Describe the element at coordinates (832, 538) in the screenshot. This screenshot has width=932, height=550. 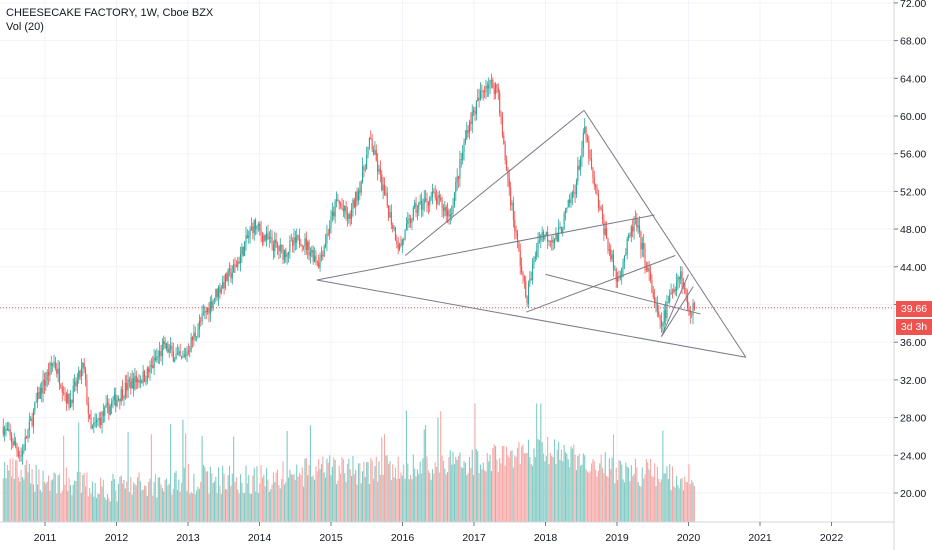
I see `time-tick-label: 2022` at that location.